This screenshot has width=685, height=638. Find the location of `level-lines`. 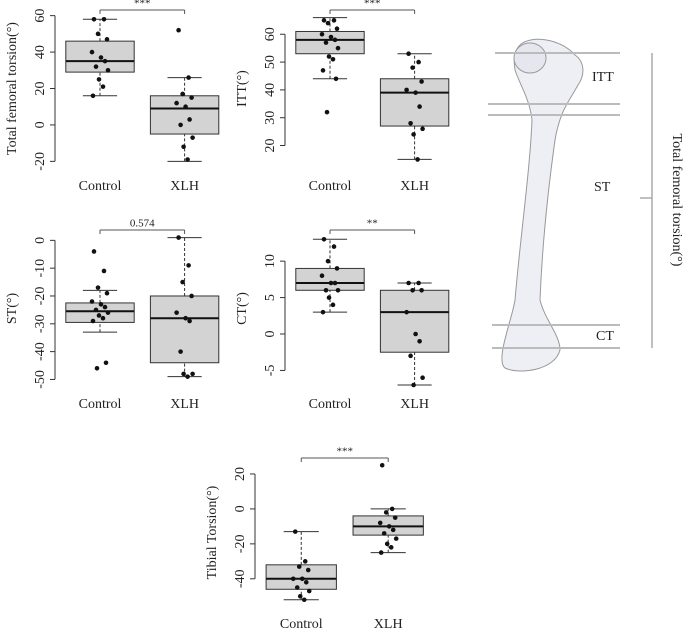

level-lines is located at coordinates (554, 200).